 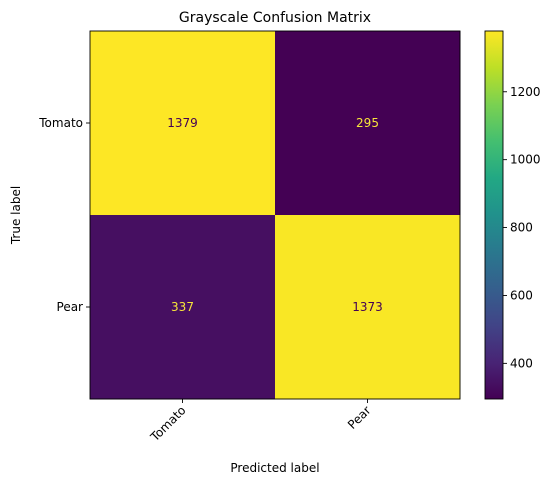 What do you see at coordinates (60, 123) in the screenshot?
I see `y-tick-label: Tomato` at bounding box center [60, 123].